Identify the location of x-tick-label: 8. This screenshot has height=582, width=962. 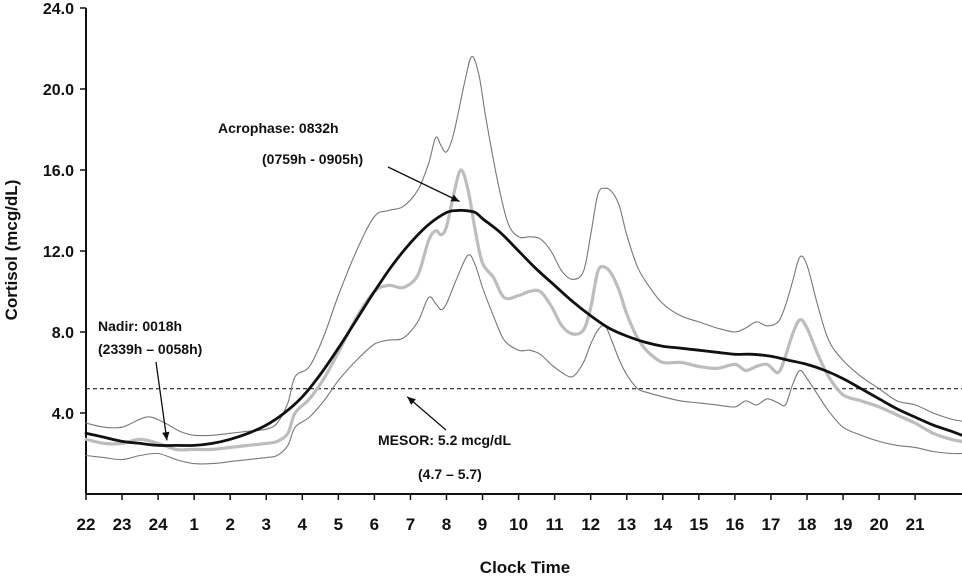
(446, 524).